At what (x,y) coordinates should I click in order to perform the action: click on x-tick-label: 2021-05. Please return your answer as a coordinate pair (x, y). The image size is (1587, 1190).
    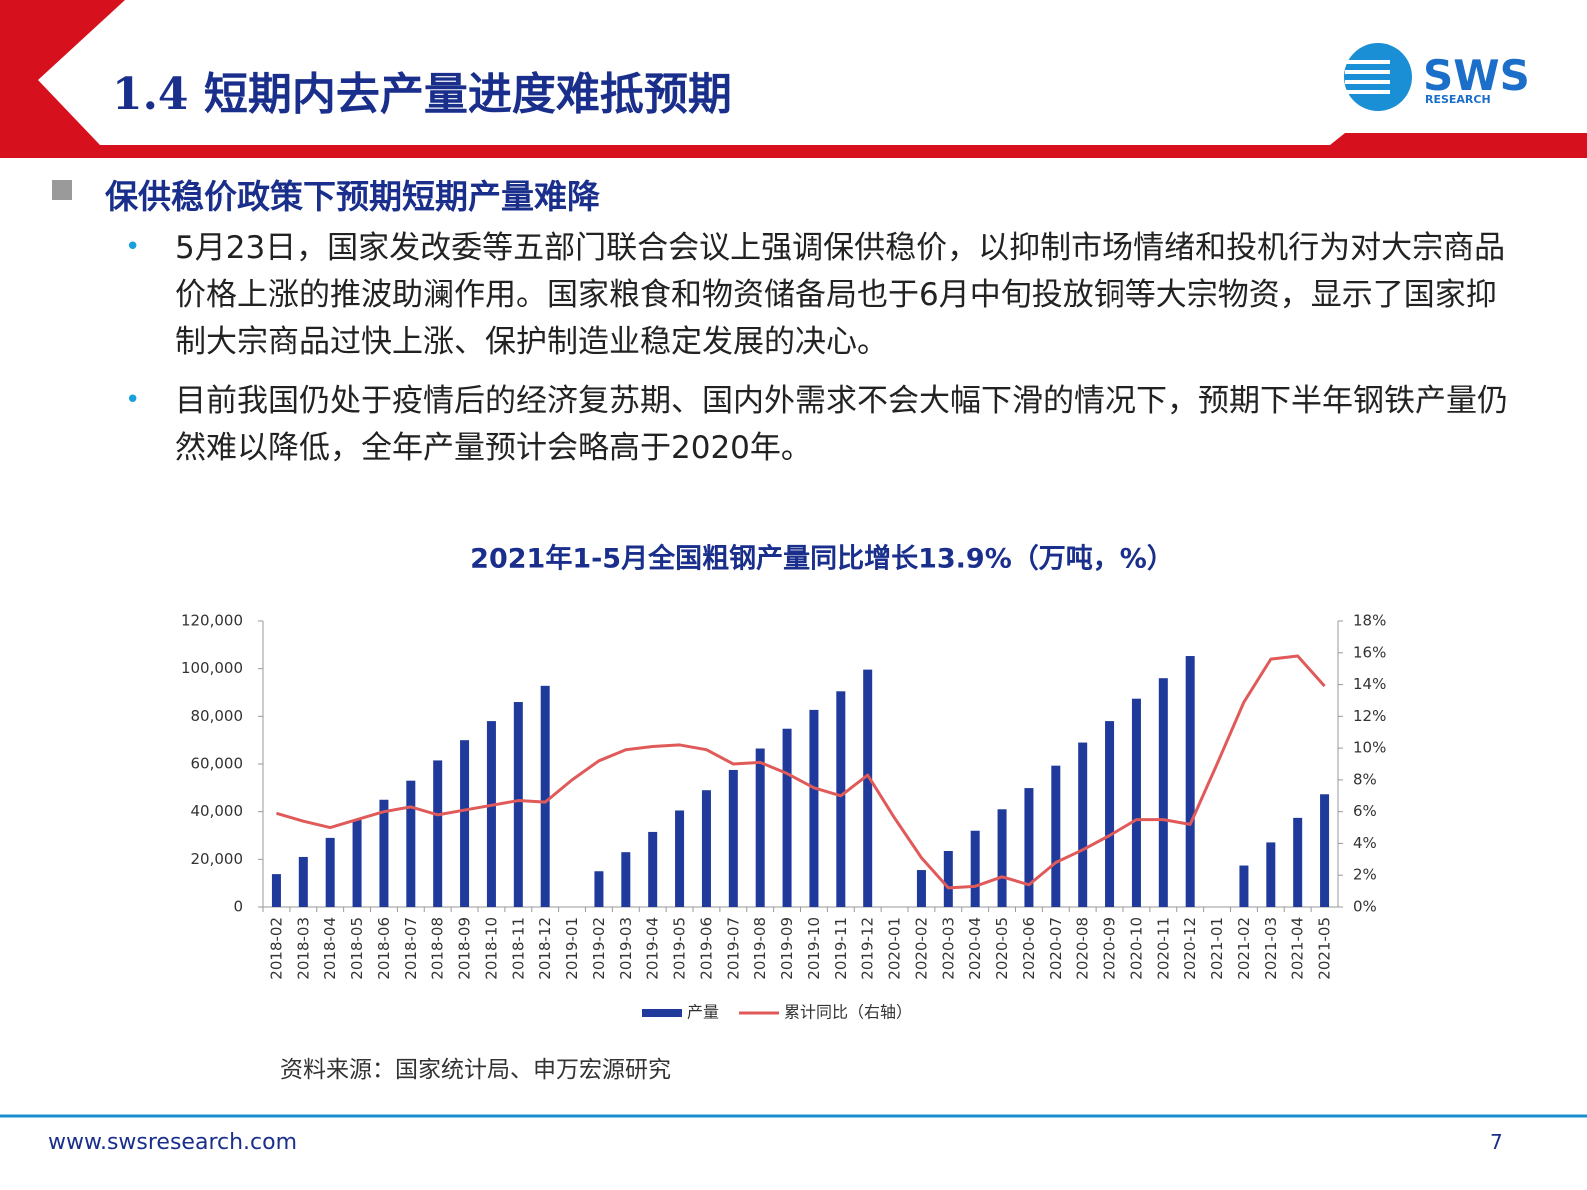
    Looking at the image, I should click on (1325, 948).